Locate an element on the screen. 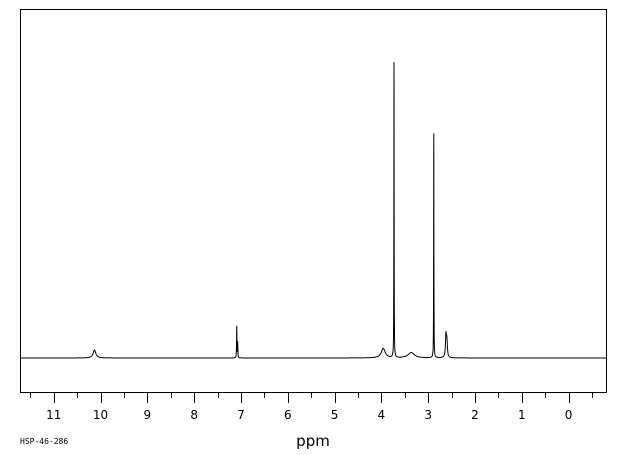 The height and width of the screenshot is (455, 620). x-tick-label: 4 is located at coordinates (382, 415).